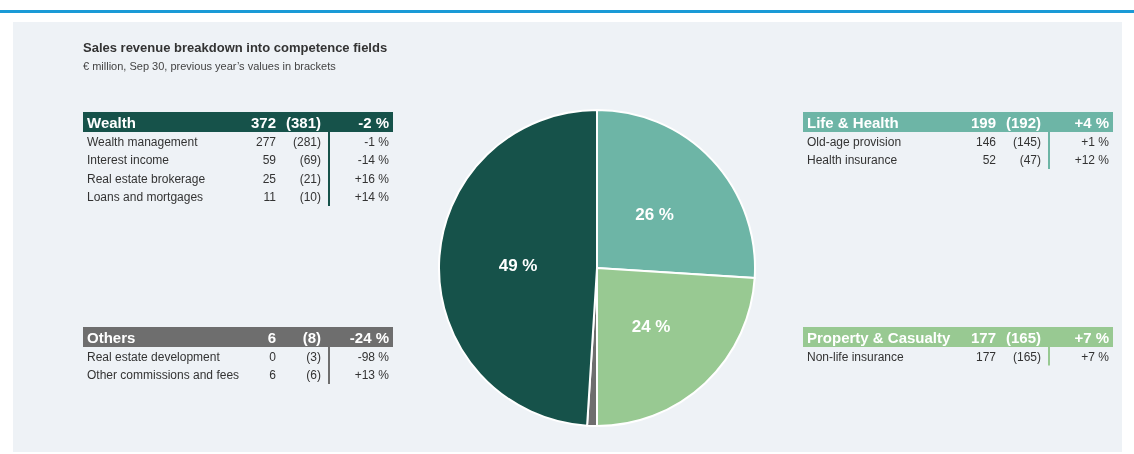 The height and width of the screenshot is (454, 1134). Describe the element at coordinates (1030, 160) in the screenshot. I see `text: (47)` at that location.